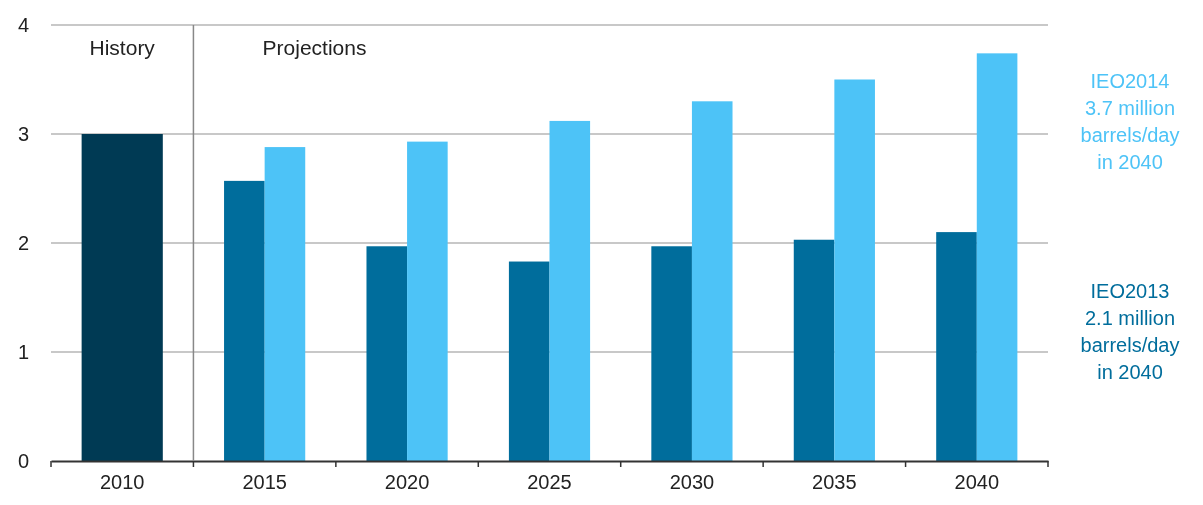 The height and width of the screenshot is (505, 1203). I want to click on y-tick-label: 3, so click(23, 133).